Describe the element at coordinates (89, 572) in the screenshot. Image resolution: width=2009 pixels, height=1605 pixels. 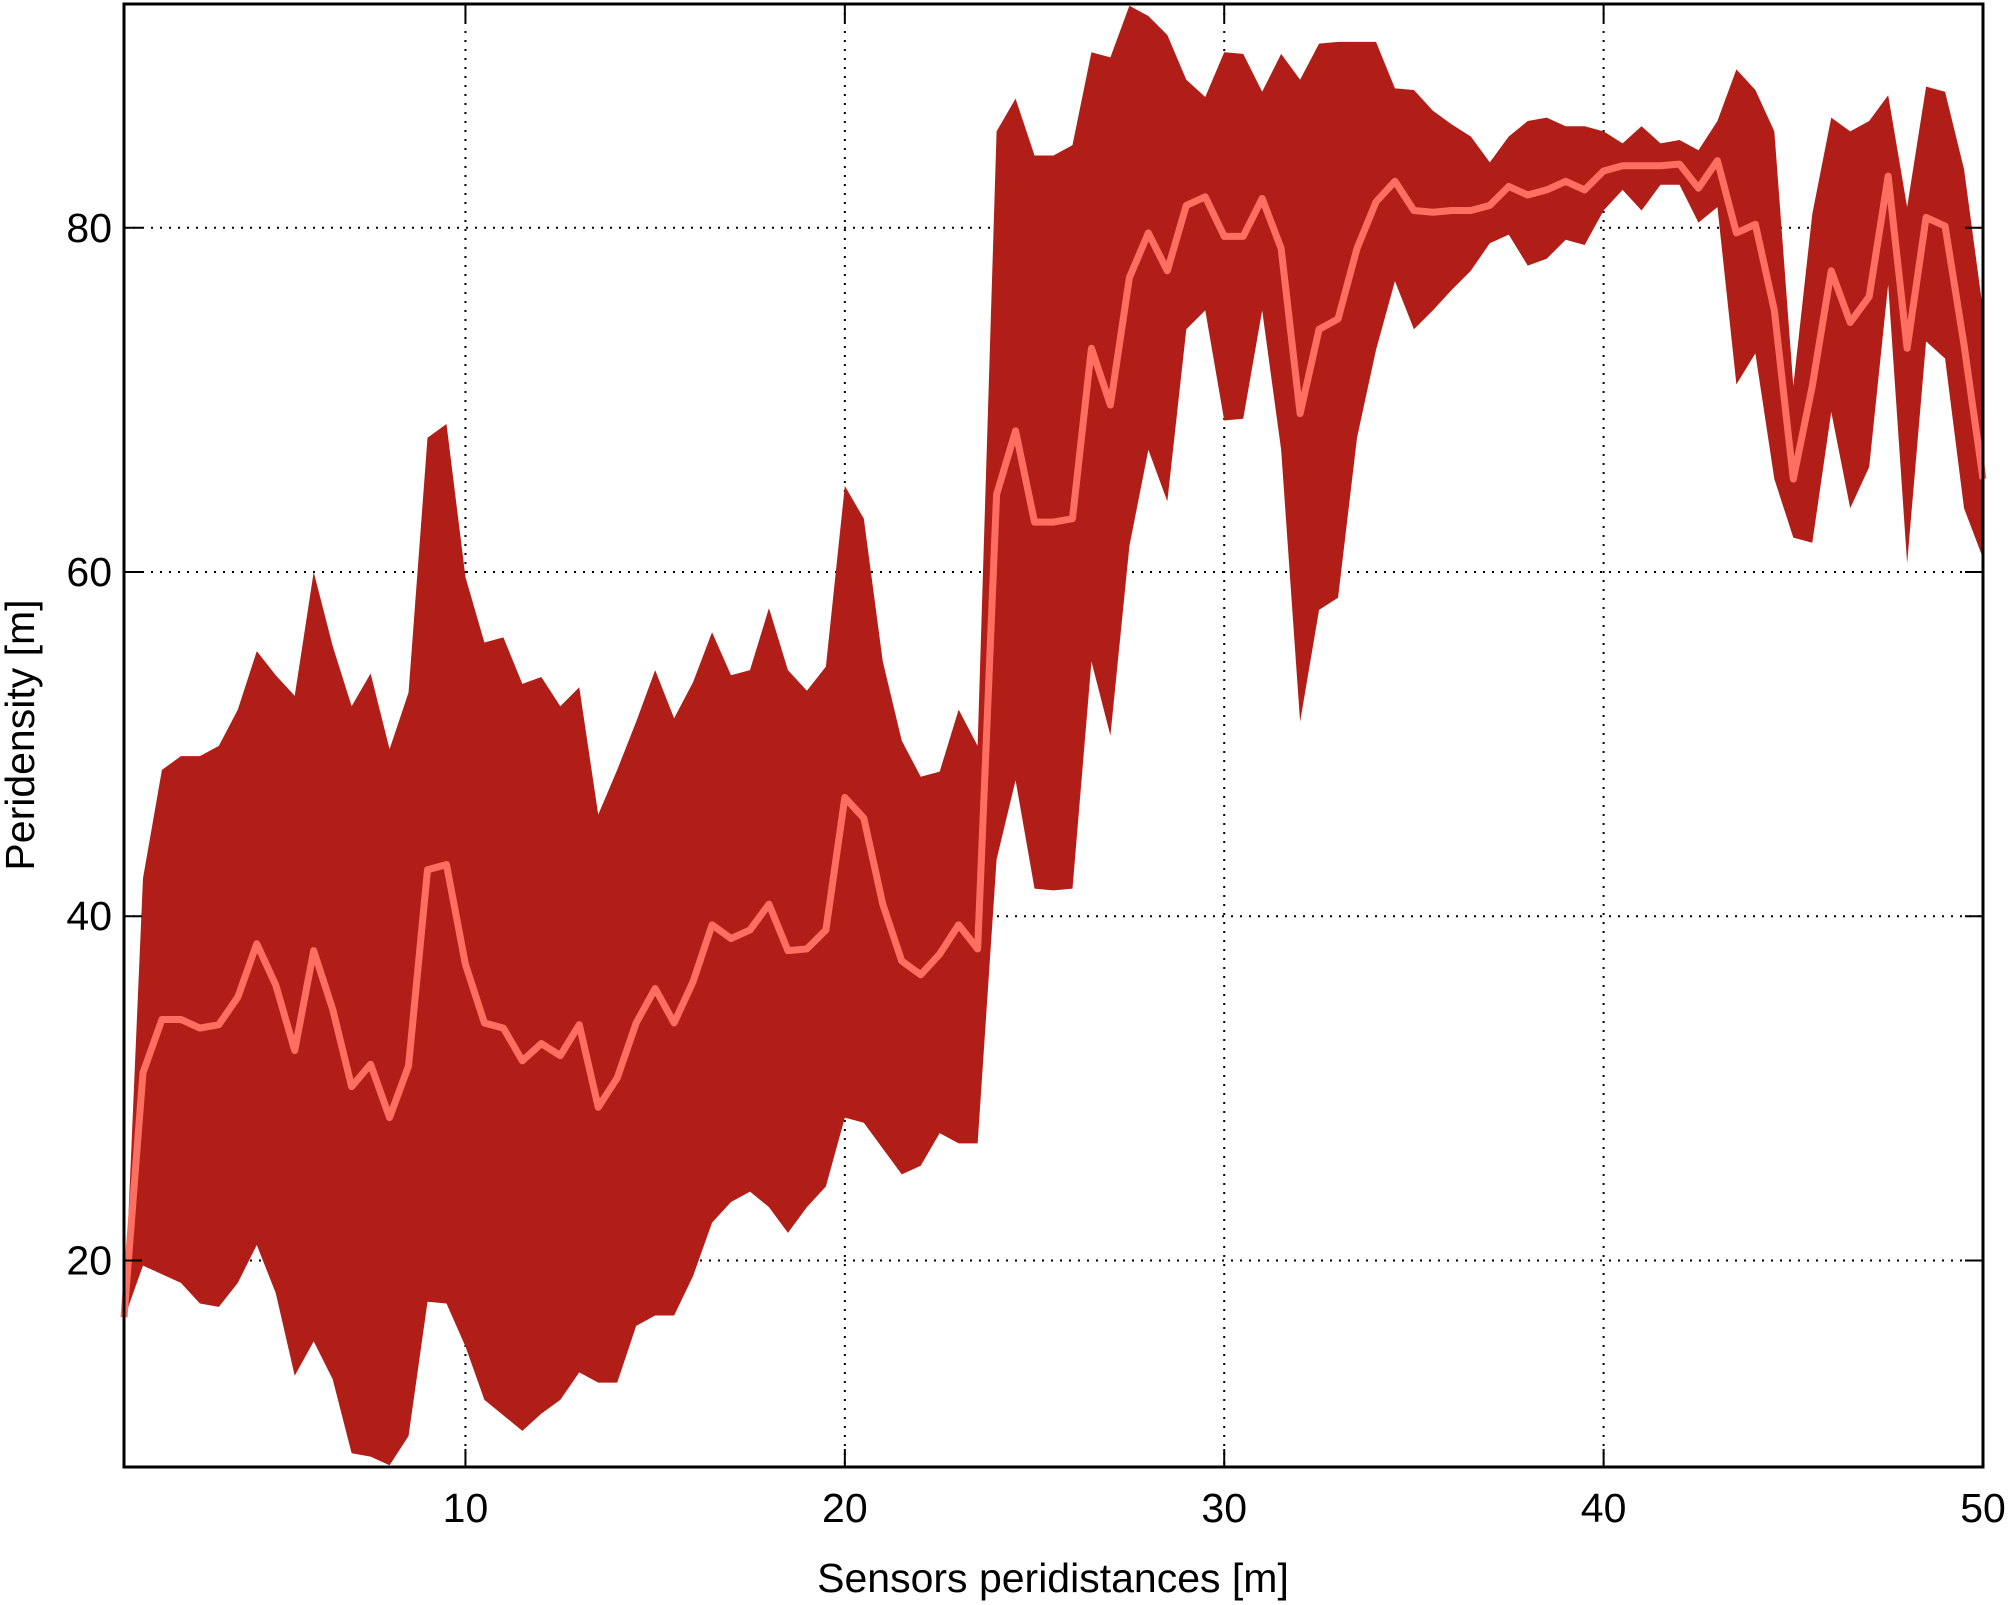
I see `y-tick-label: 60` at that location.